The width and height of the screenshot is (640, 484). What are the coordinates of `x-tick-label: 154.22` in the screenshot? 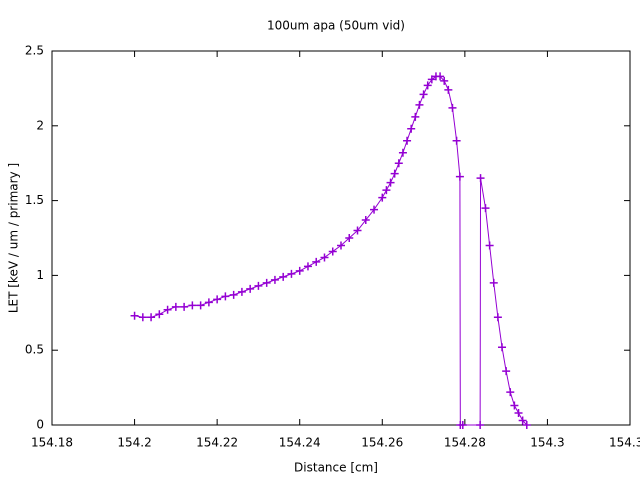 It's located at (217, 443).